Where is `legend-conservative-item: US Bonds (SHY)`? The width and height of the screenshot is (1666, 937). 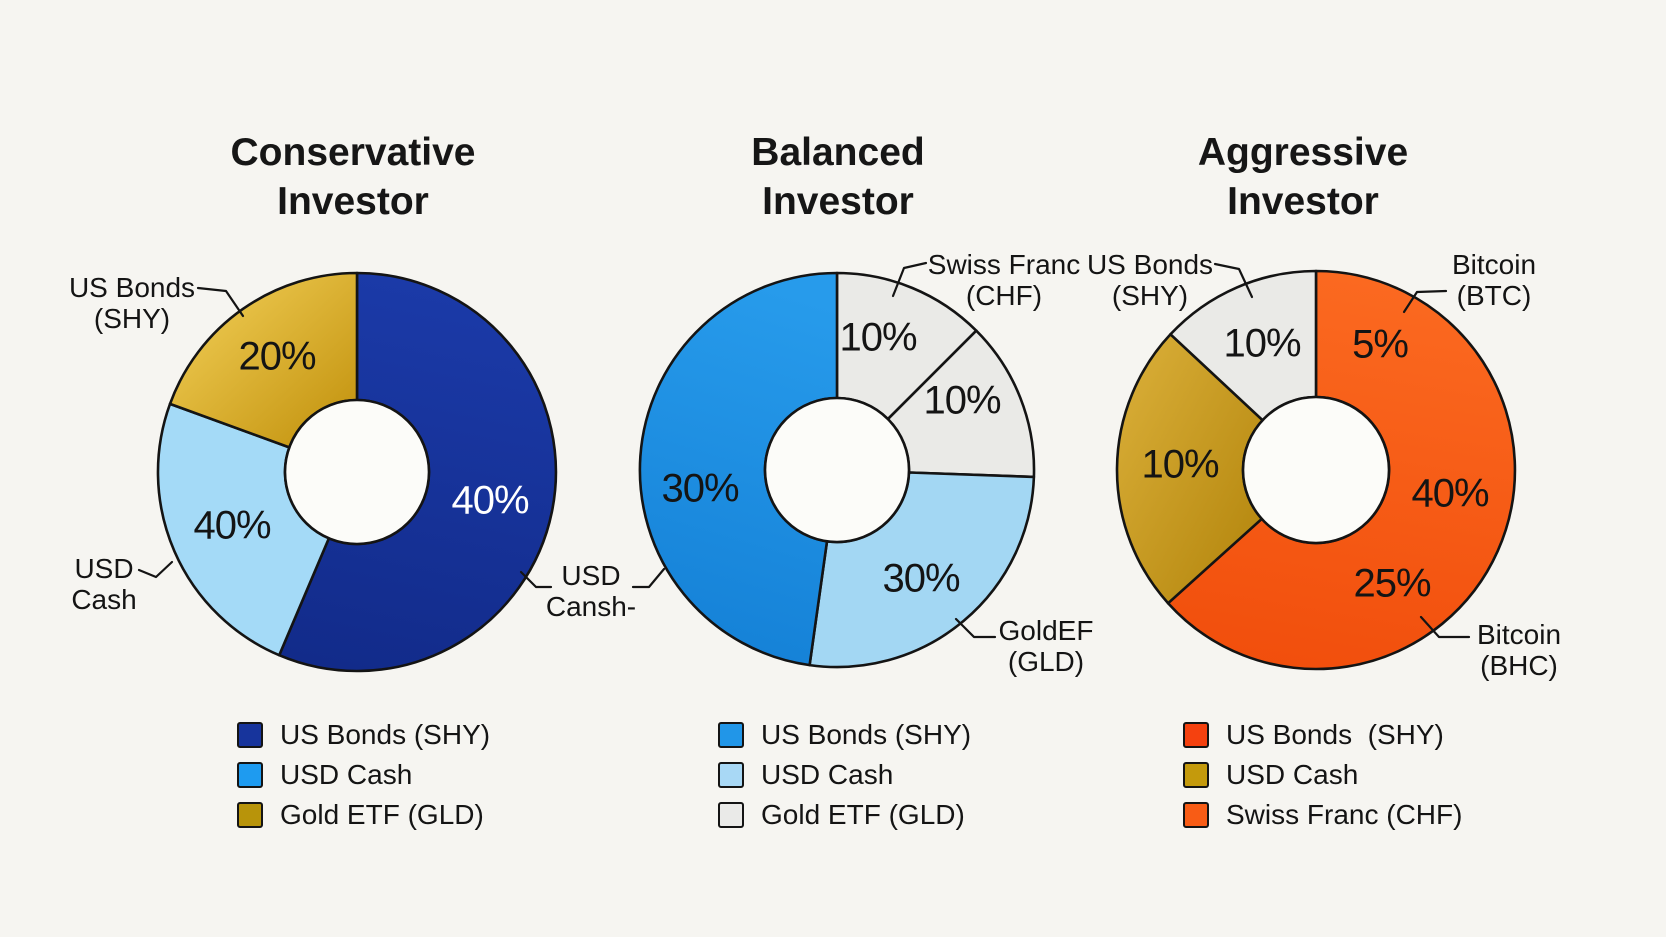
legend-conservative-item: US Bonds (SHY) is located at coordinates (364, 734).